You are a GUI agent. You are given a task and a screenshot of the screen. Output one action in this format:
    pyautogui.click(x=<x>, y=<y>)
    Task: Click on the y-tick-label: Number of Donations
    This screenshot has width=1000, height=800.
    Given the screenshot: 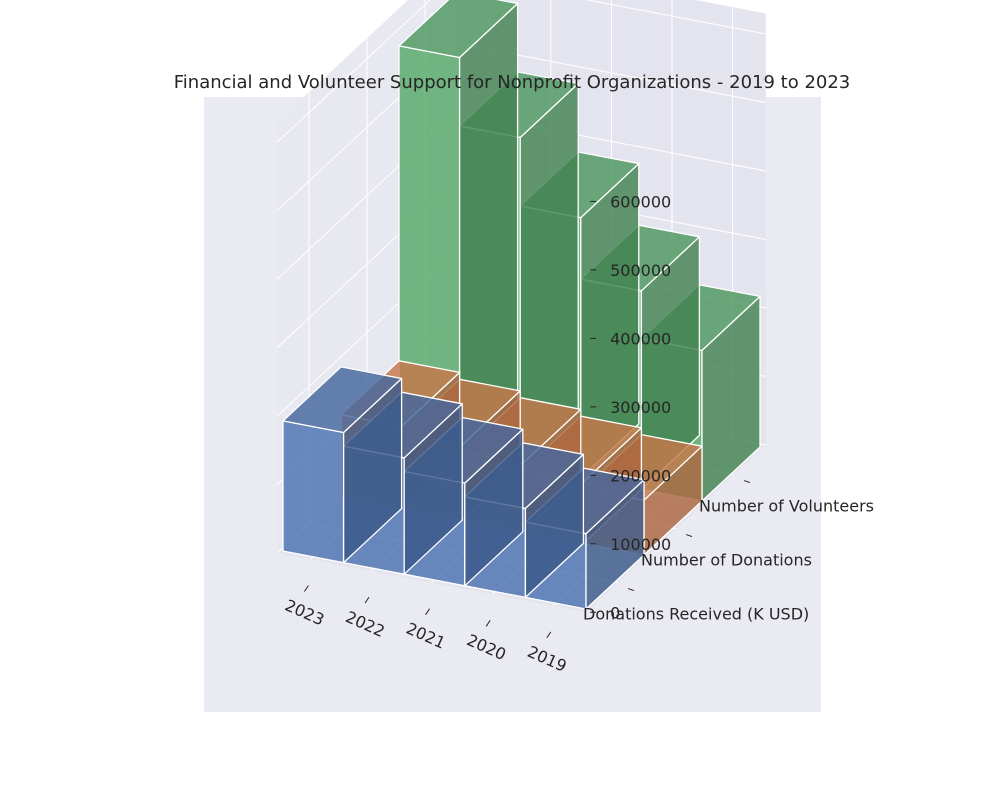 What is the action you would take?
    pyautogui.click(x=726, y=560)
    